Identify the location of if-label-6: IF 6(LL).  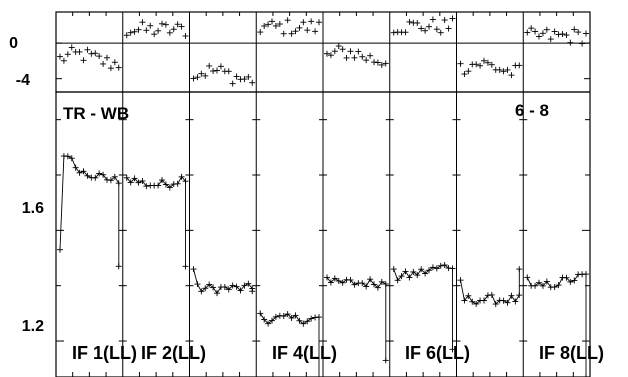
(437, 353).